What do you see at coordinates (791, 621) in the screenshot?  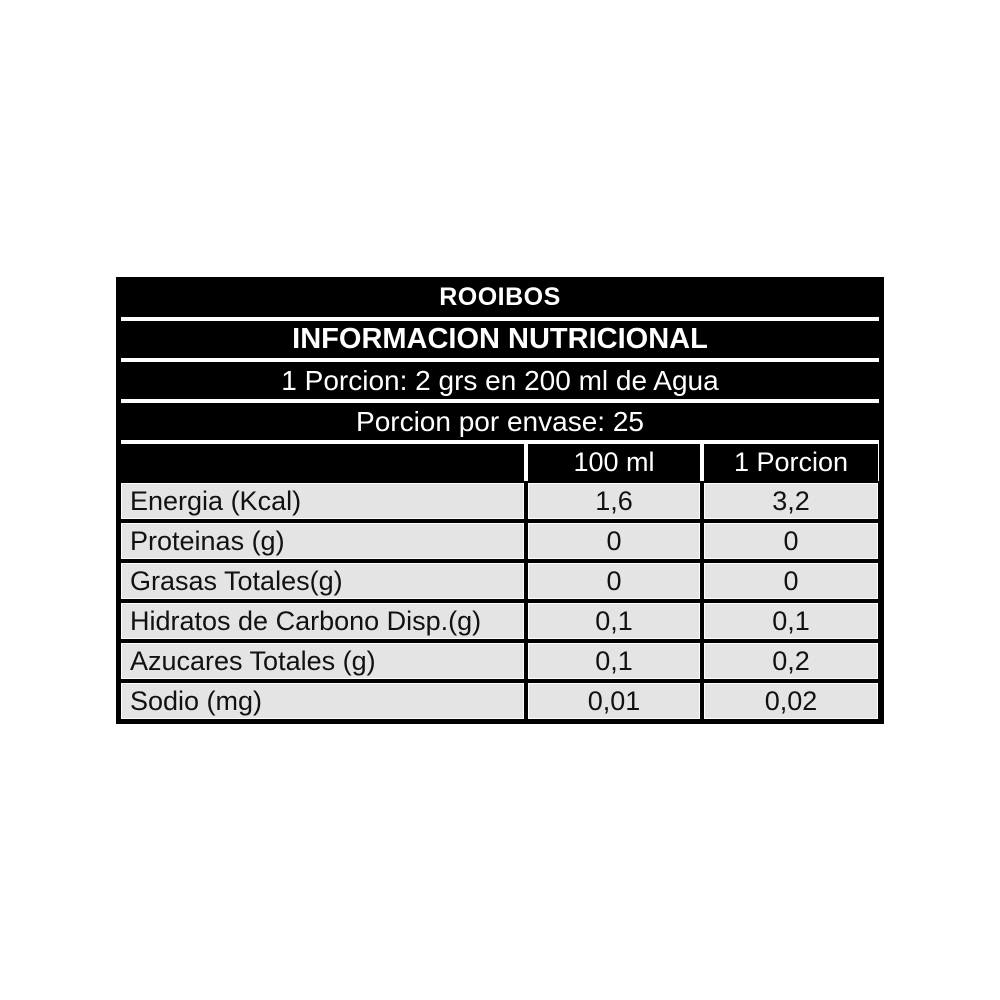 I see `nutrient-value-porcion: 0,1` at bounding box center [791, 621].